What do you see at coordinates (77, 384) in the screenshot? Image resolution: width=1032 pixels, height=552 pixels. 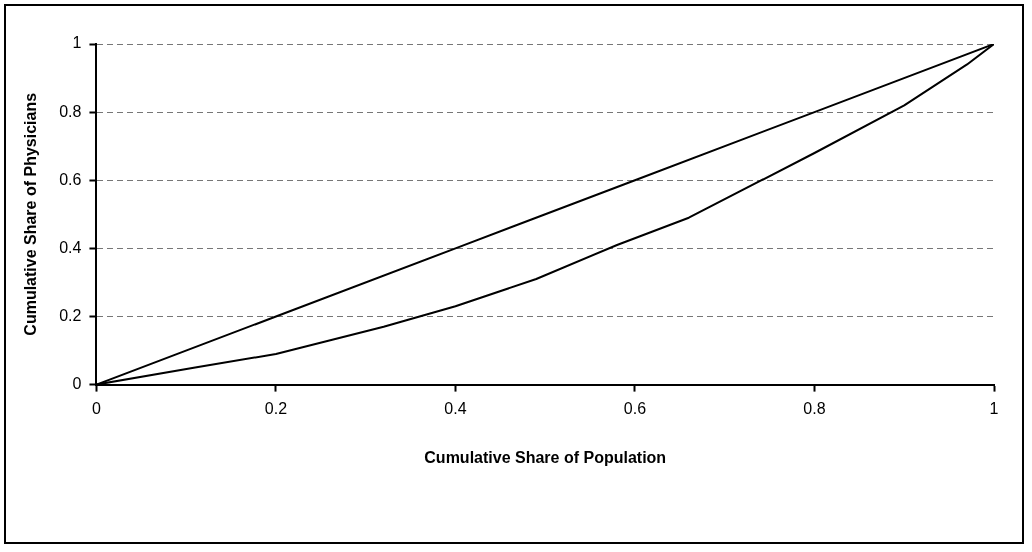 I see `y-tick-label: 0` at bounding box center [77, 384].